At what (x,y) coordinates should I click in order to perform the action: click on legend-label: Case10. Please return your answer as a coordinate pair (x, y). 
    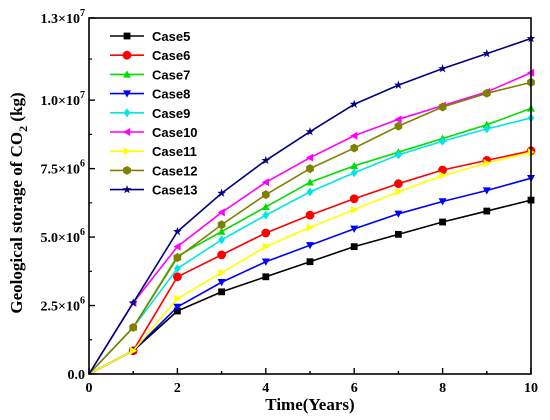
    Looking at the image, I should click on (175, 132).